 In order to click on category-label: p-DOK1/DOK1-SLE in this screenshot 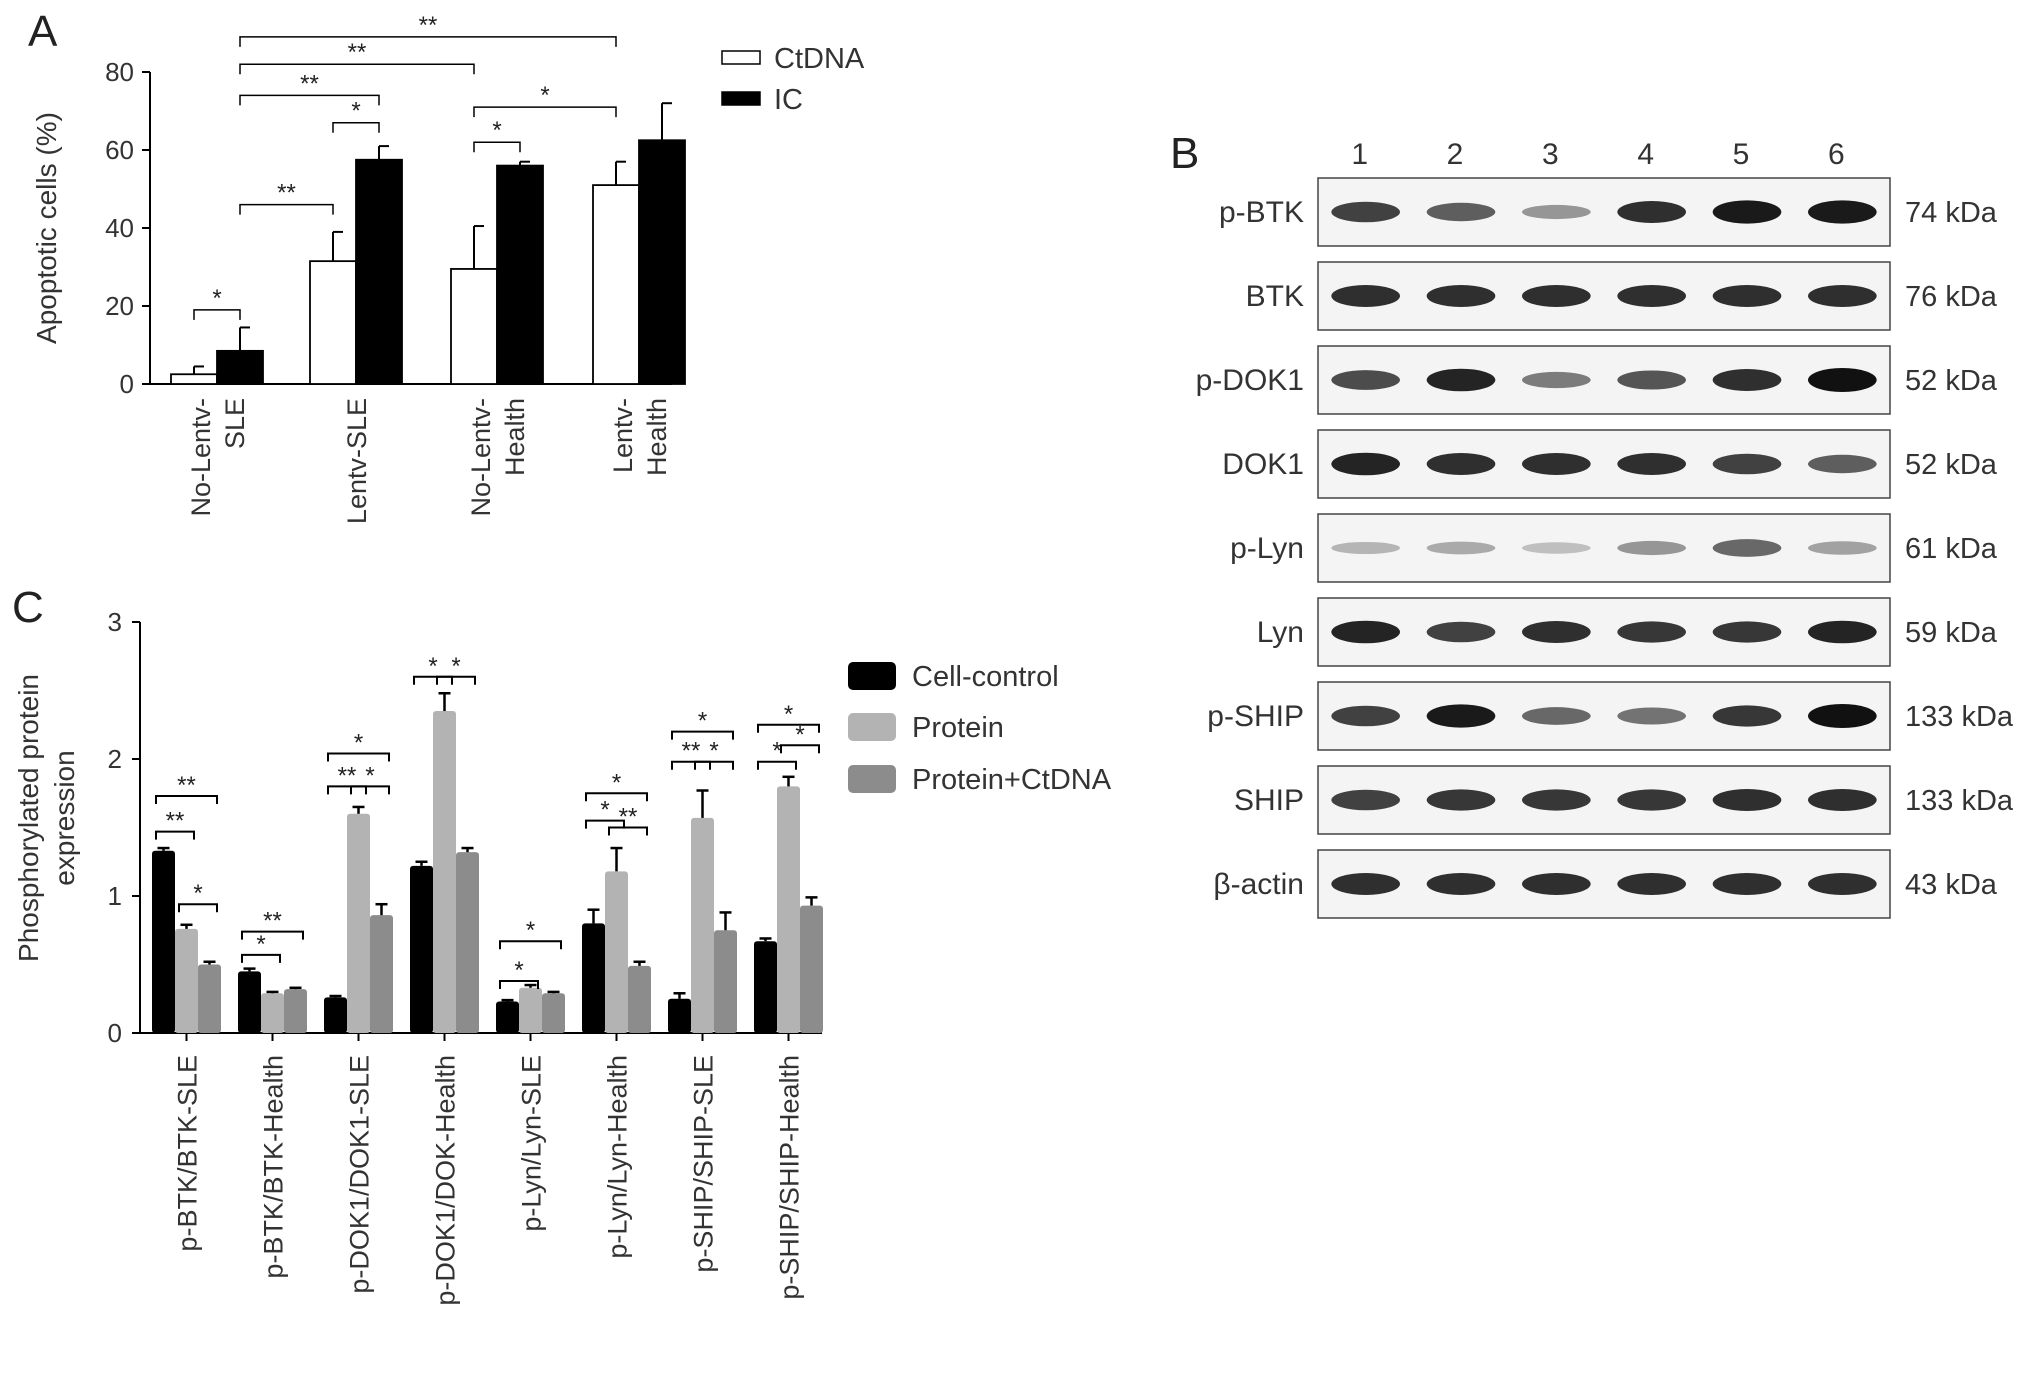, I will do `click(360, 1174)`.